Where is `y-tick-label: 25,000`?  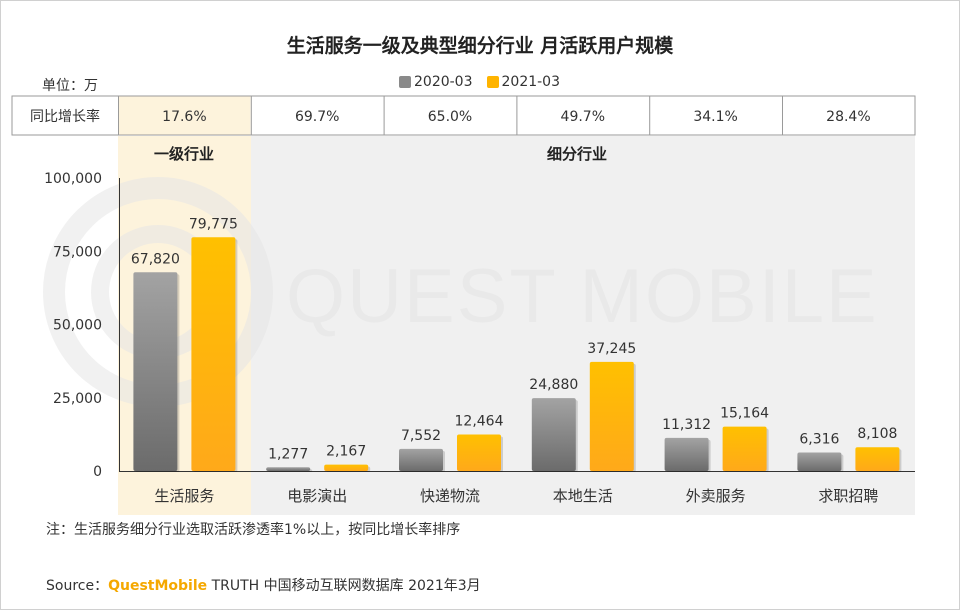
y-tick-label: 25,000 is located at coordinates (77, 399).